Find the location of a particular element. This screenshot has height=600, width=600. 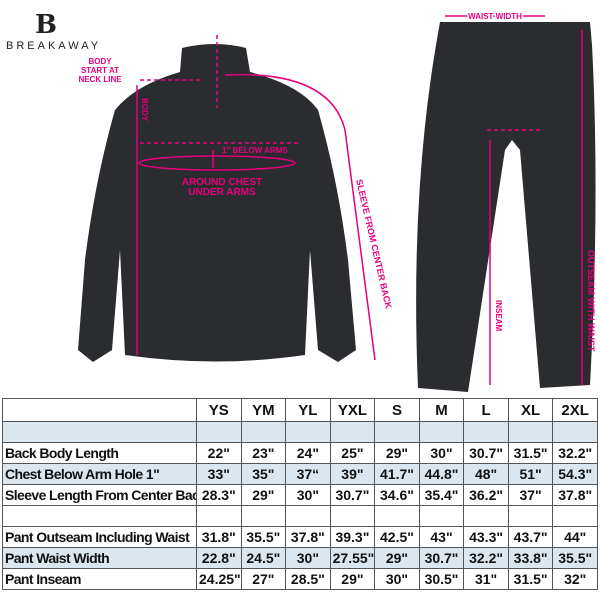

size-header: YS is located at coordinates (219, 410).